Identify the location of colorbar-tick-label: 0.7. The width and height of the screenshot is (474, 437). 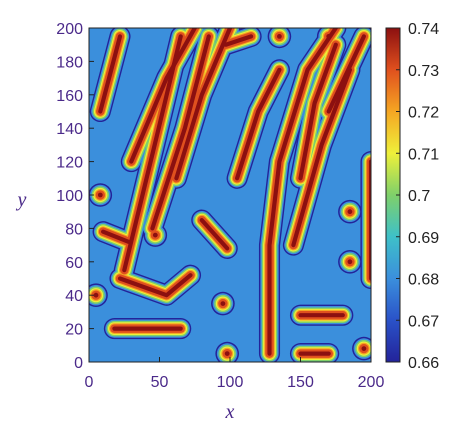
(419, 196).